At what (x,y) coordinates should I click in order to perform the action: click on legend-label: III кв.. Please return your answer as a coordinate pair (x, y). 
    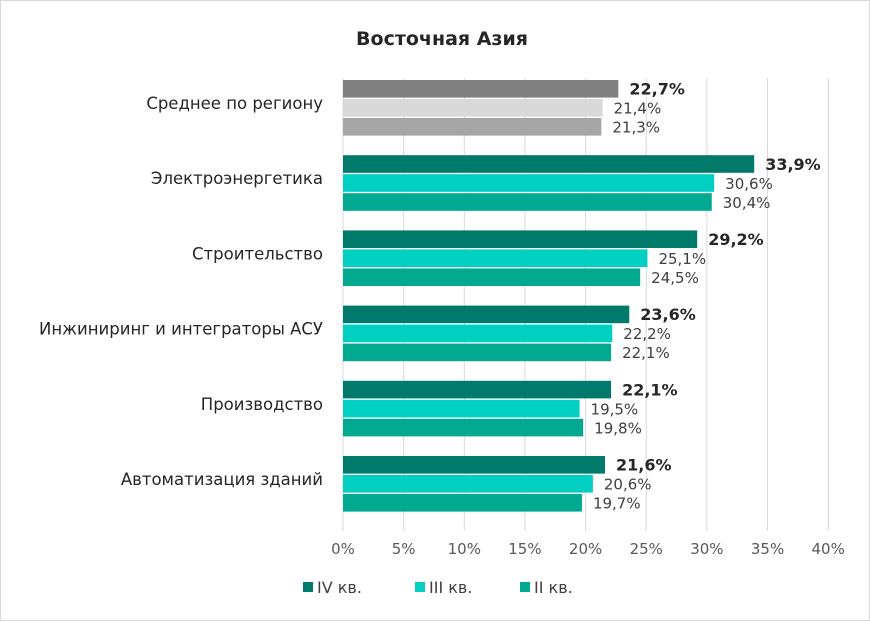
    Looking at the image, I should click on (450, 587).